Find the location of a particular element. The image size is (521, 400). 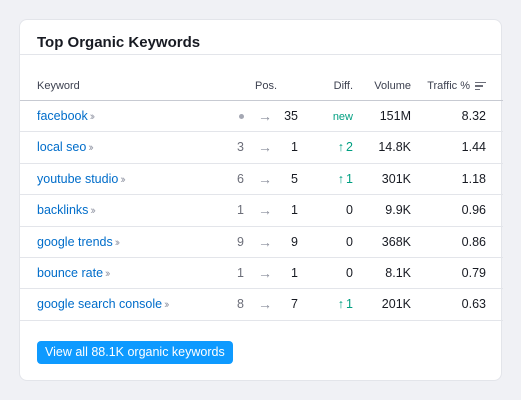

position-value: 5 is located at coordinates (294, 178).